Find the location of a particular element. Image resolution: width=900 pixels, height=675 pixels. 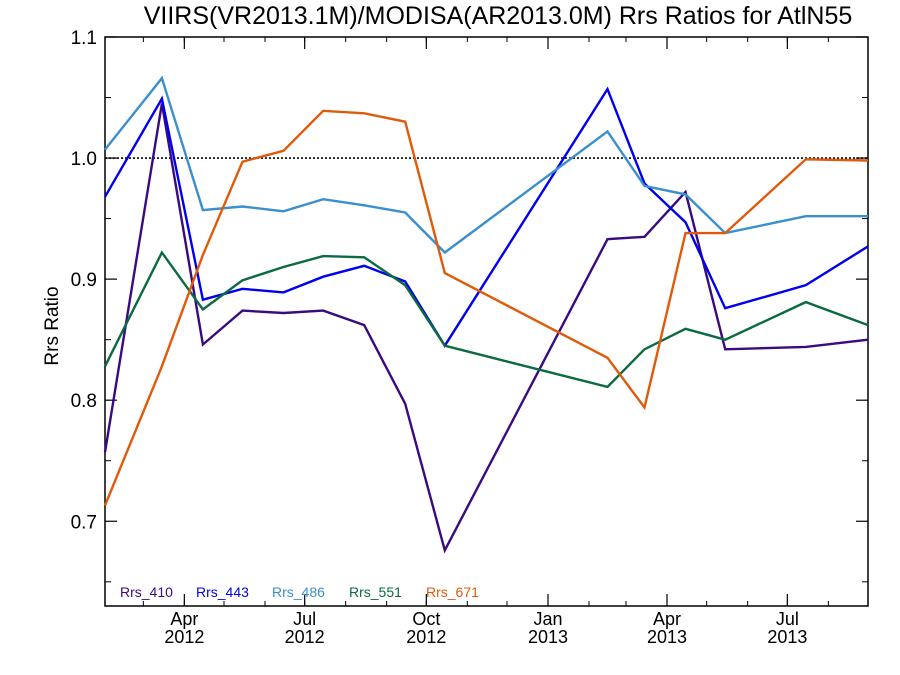

legend-item-rrs-551: Rrs_551 is located at coordinates (375, 592).